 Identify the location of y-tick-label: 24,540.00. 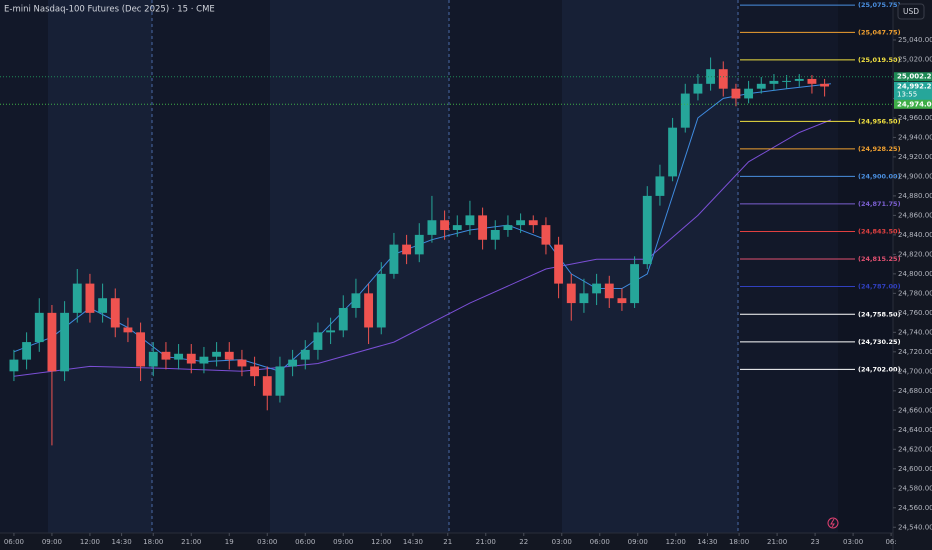
(915, 527).